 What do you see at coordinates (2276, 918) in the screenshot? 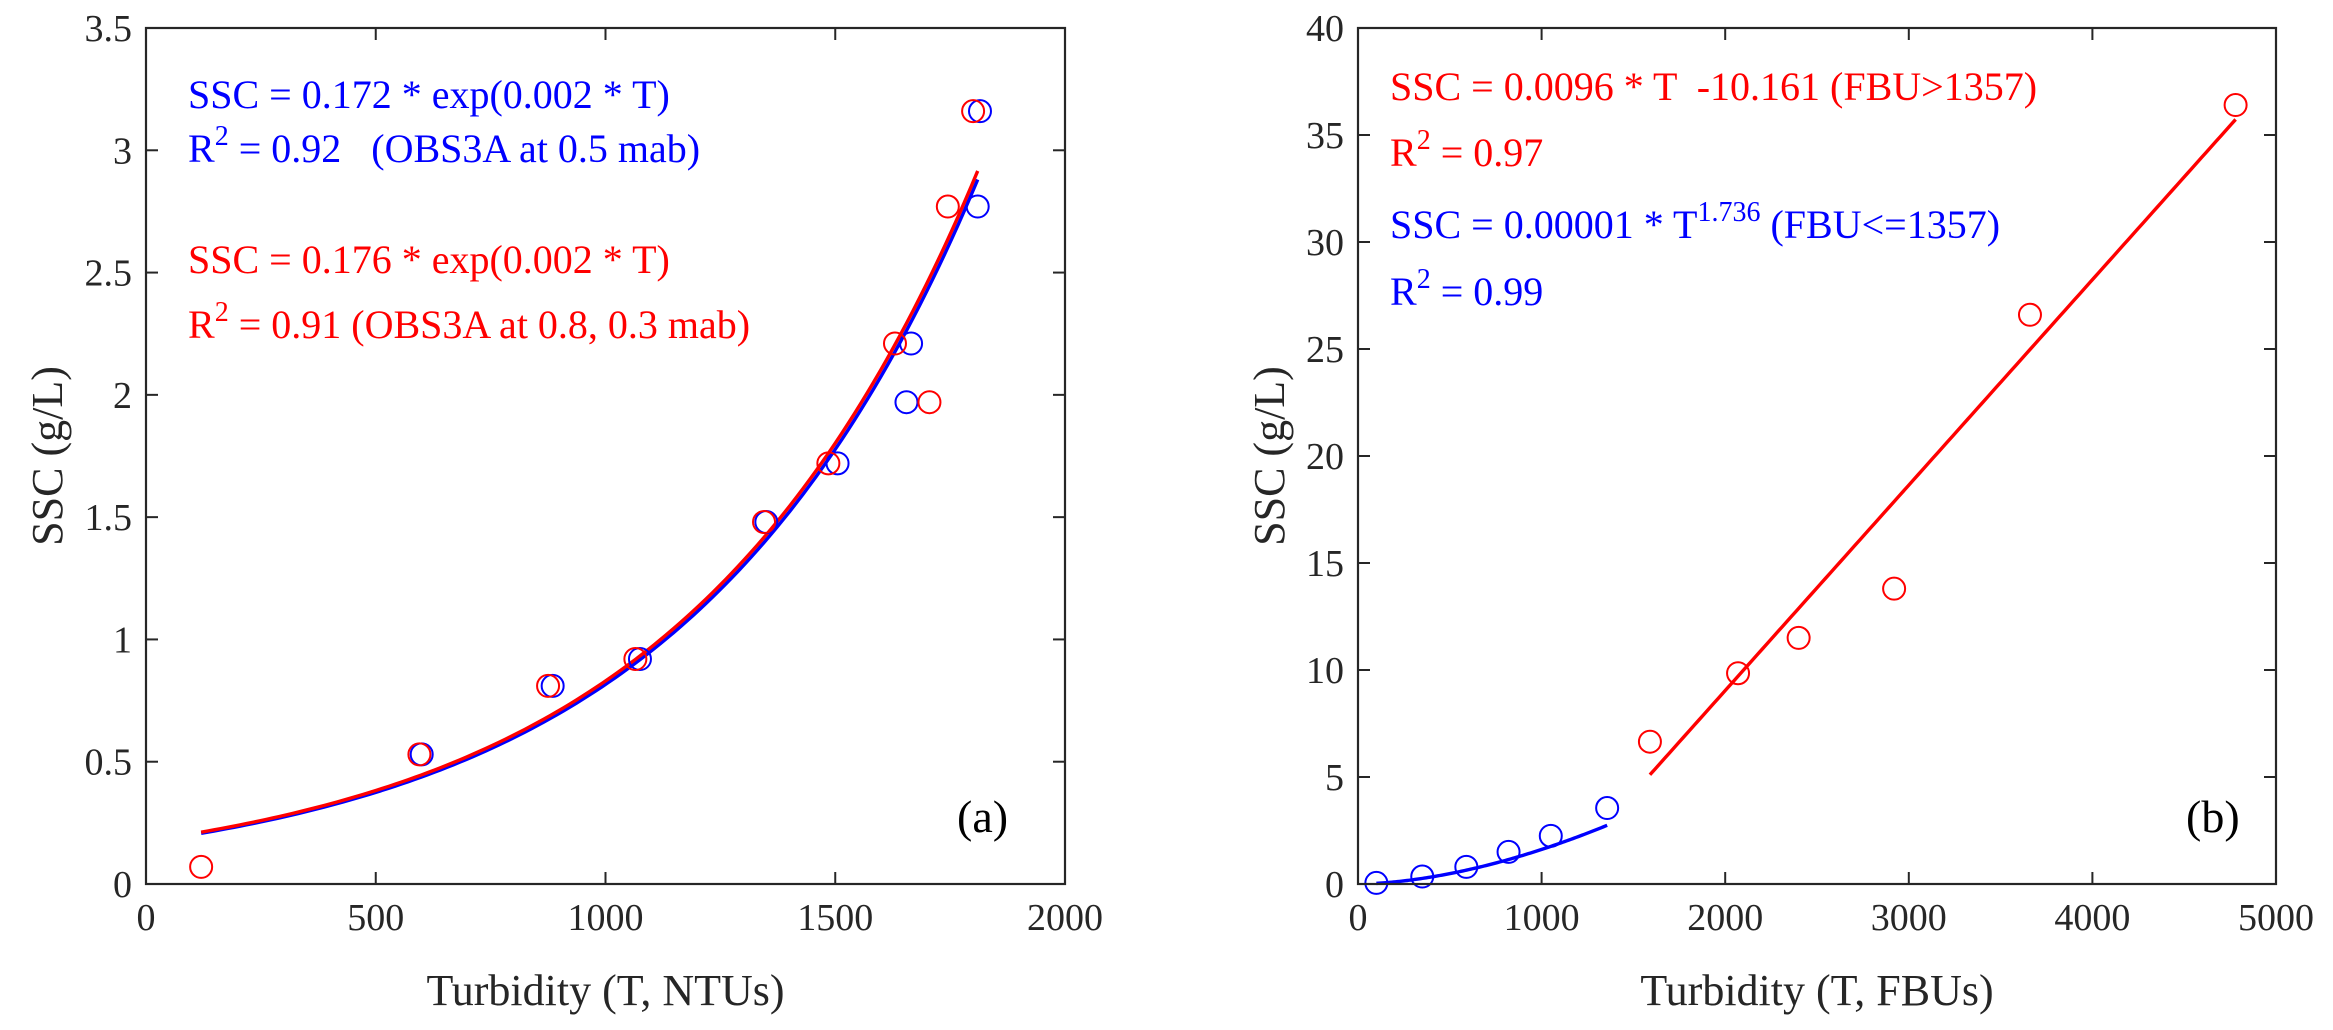
I see `panel-b-x-tick-label: 5000` at bounding box center [2276, 918].